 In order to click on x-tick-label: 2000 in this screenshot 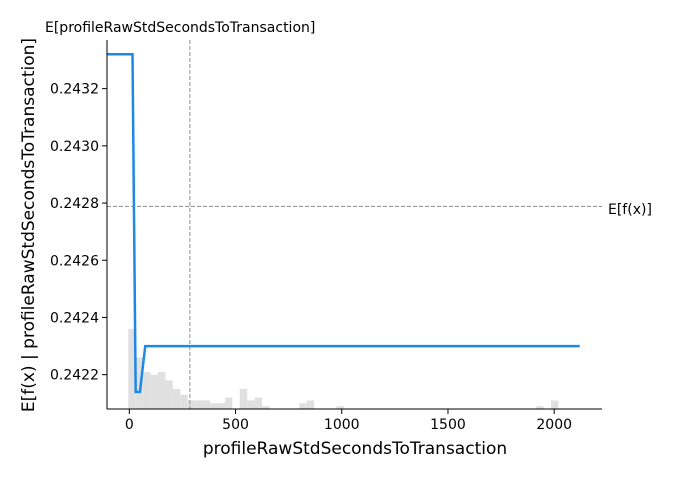, I will do `click(554, 425)`.